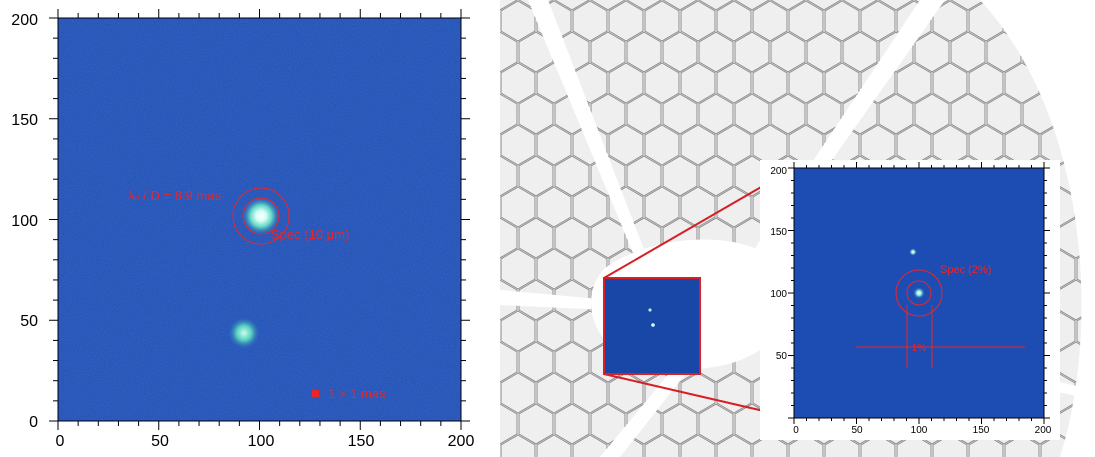 Image resolution: width=1095 pixels, height=457 pixels. I want to click on spec-ring, so click(261, 216).